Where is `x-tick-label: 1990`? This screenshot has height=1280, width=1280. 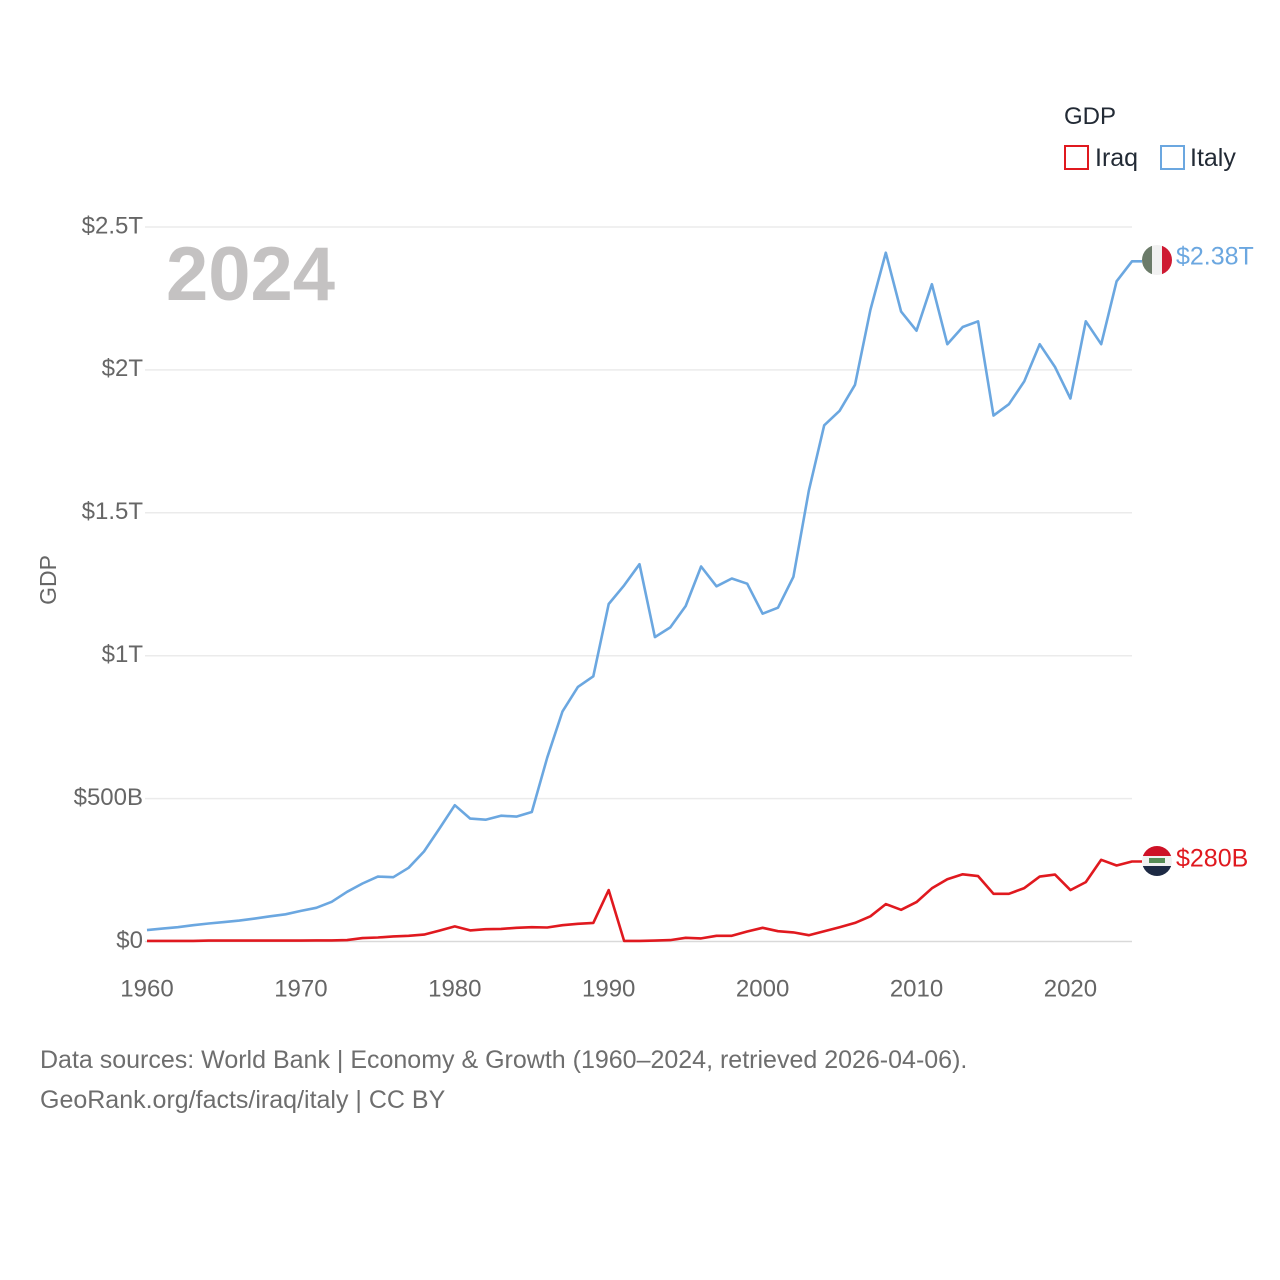 x-tick-label: 1990 is located at coordinates (608, 988).